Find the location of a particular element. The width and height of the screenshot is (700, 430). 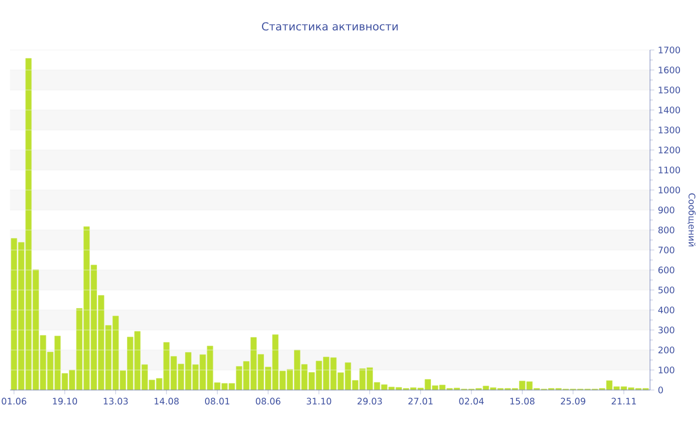

x-tick-label: 15.08 is located at coordinates (522, 401).